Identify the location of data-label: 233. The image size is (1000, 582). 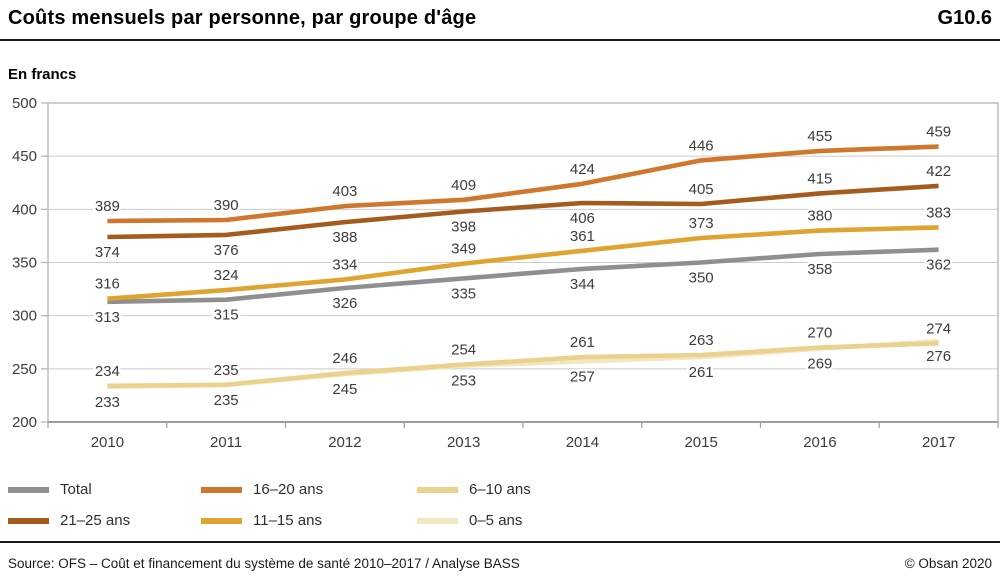
(107, 402).